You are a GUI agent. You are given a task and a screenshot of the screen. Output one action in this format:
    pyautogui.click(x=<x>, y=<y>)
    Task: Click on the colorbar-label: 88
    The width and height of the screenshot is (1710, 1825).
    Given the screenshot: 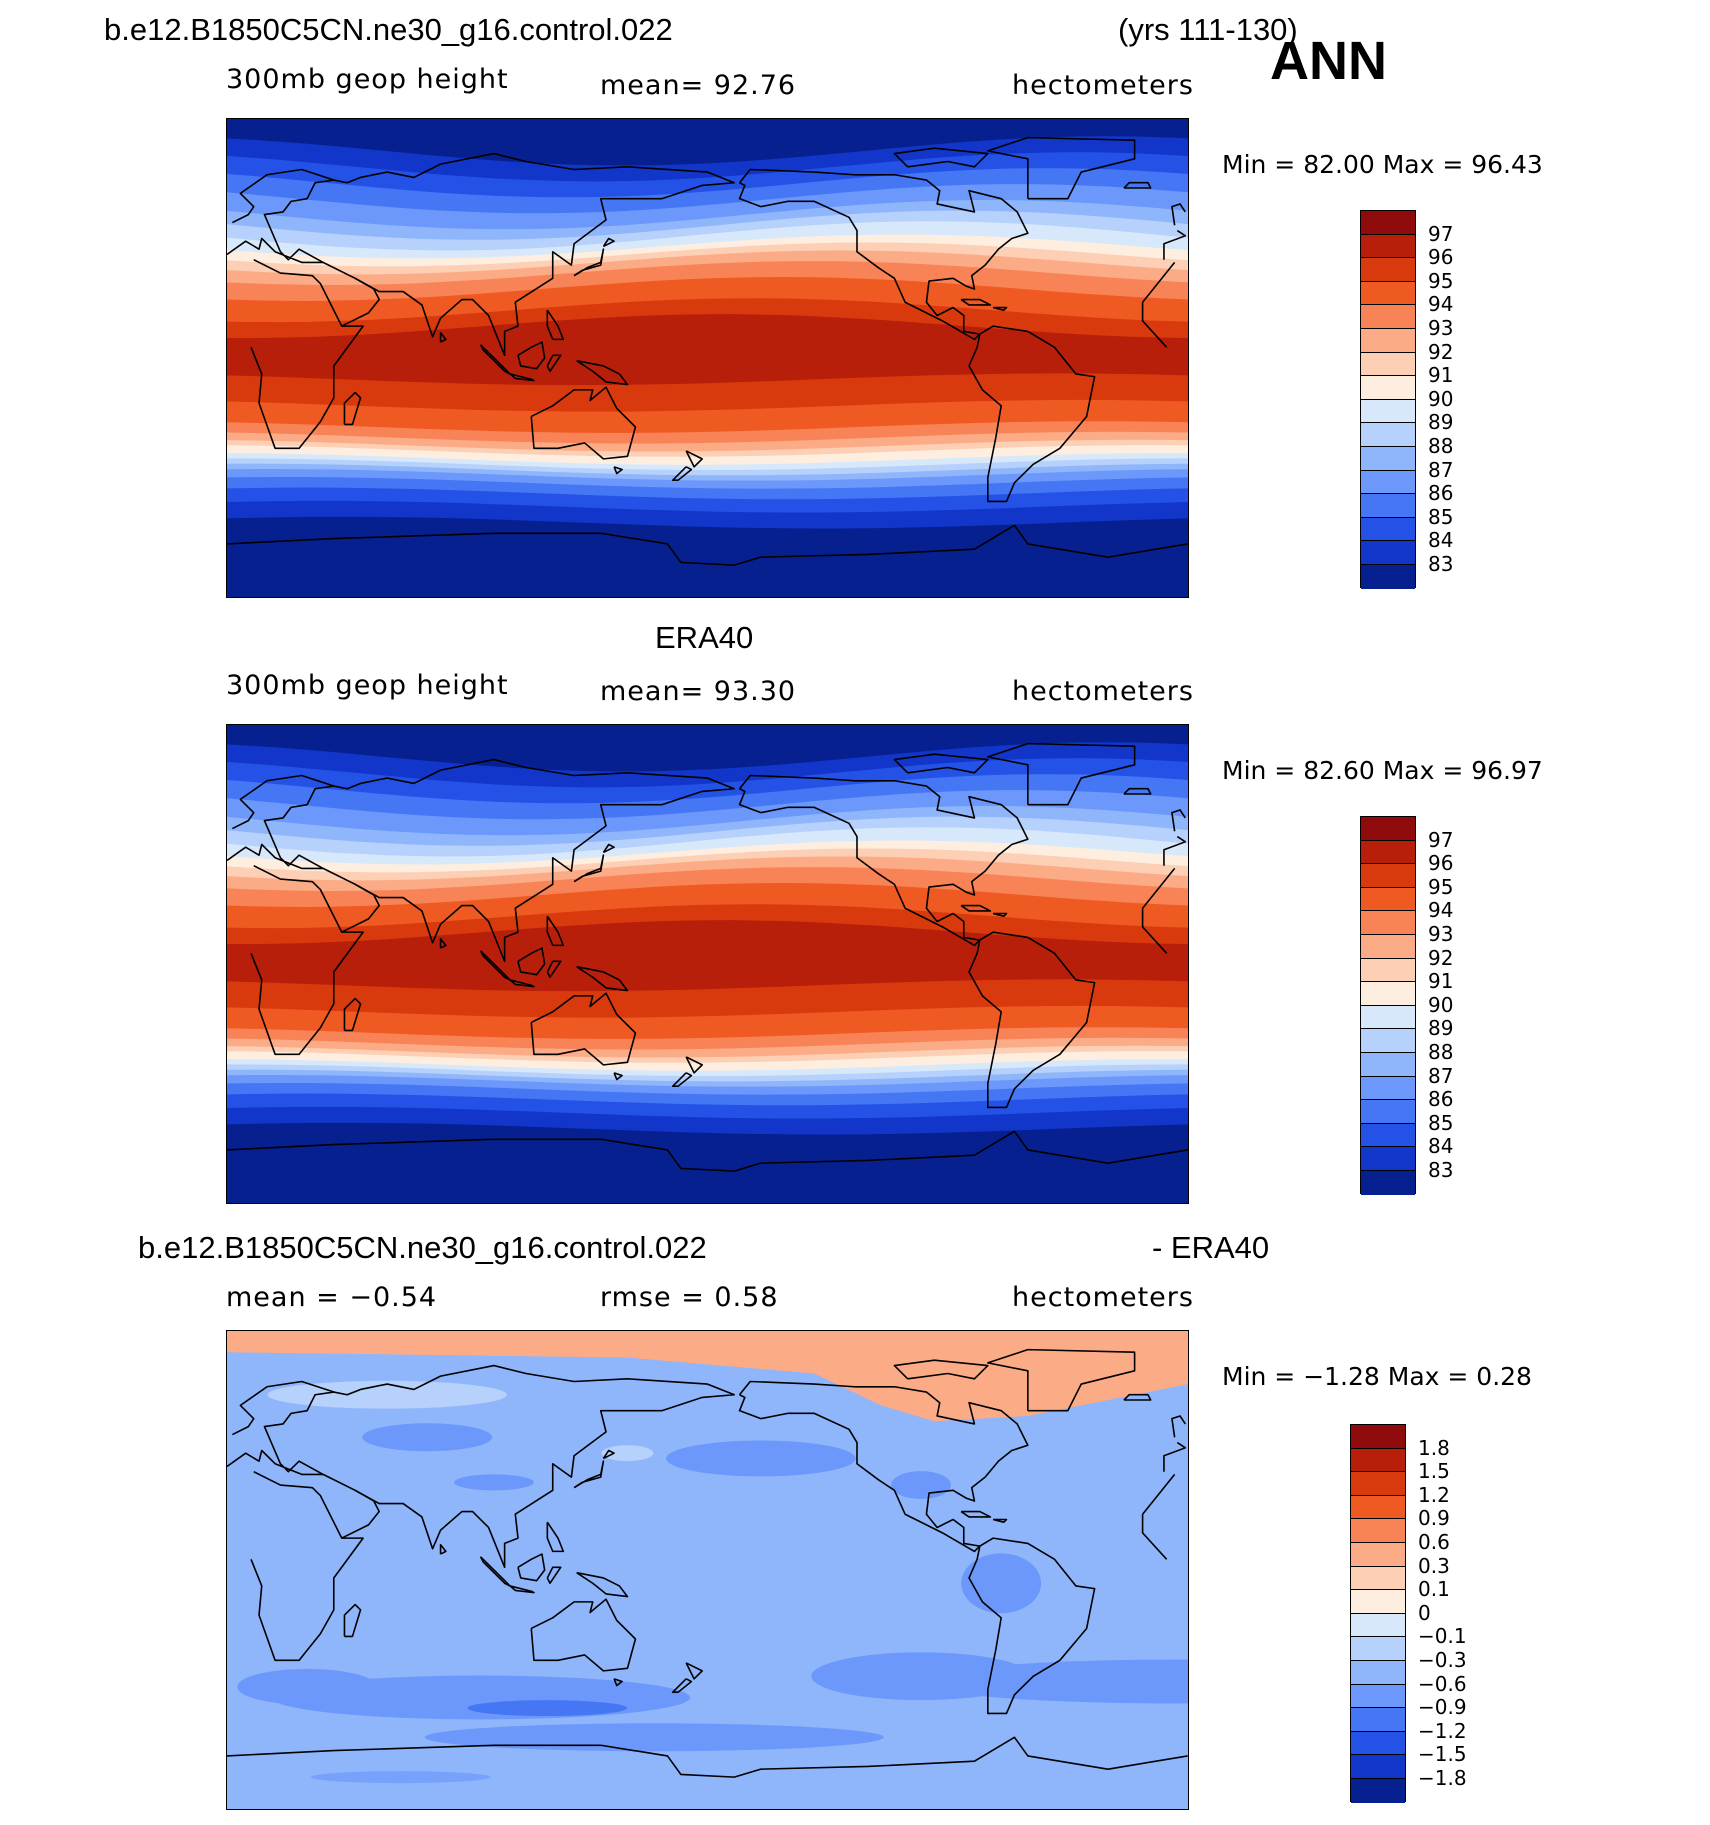 What is the action you would take?
    pyautogui.click(x=1441, y=1052)
    